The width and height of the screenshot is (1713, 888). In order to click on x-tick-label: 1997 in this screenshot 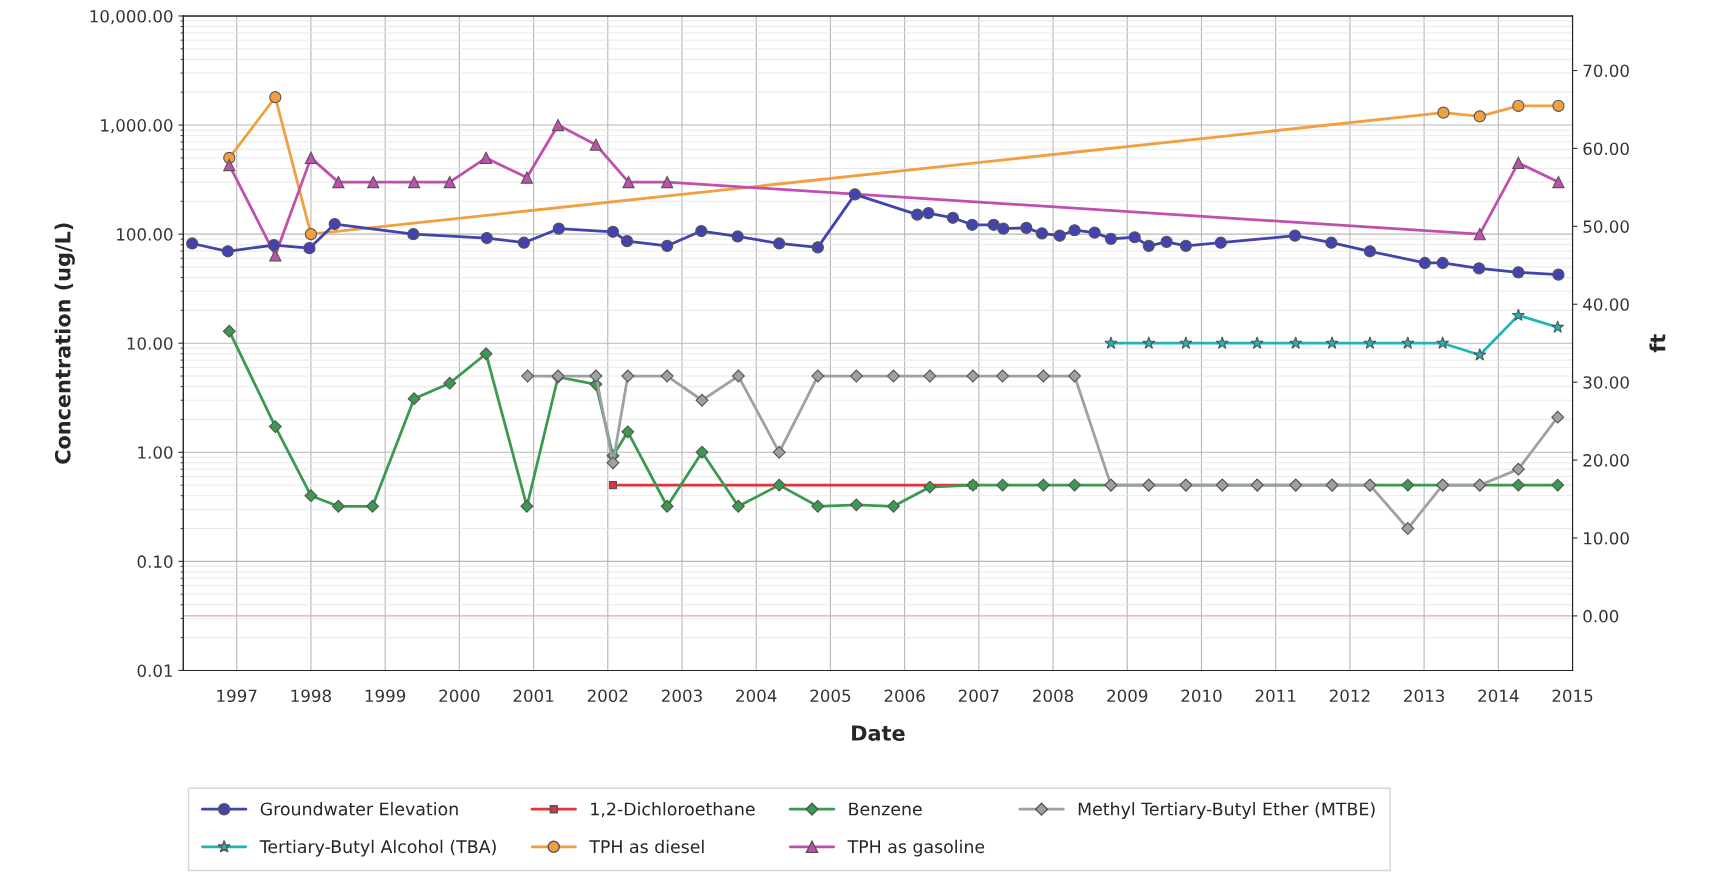, I will do `click(237, 696)`.